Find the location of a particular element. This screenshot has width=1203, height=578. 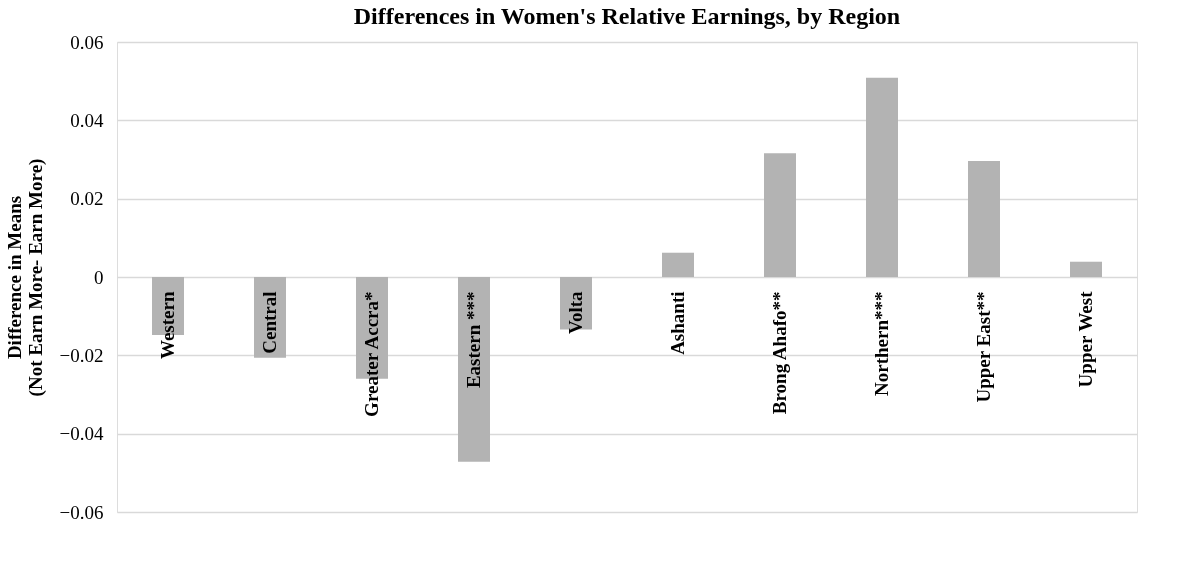

y-axis-title: Difference in Means (Not Earn More- Earn More) is located at coordinates (25, 277).